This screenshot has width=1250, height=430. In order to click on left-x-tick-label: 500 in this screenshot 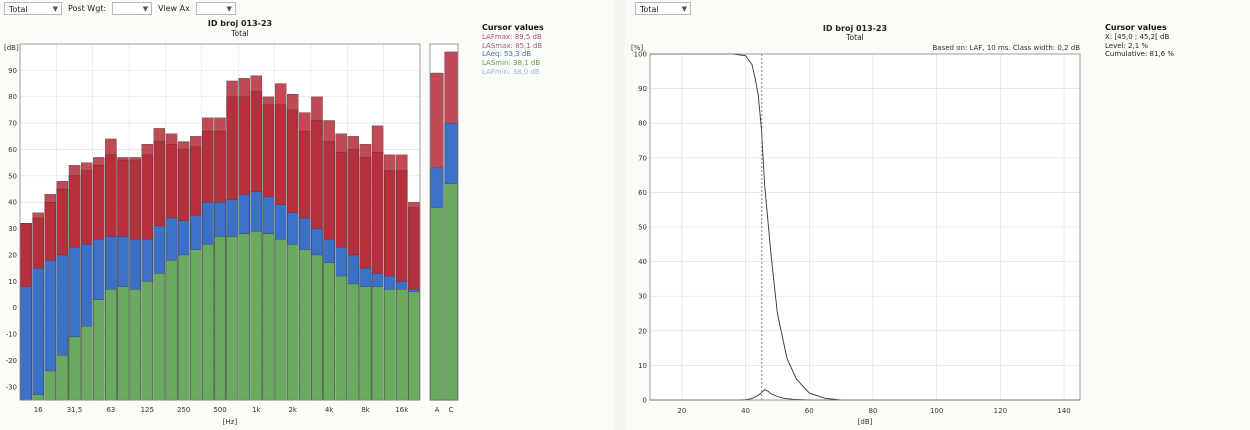, I will do `click(219, 410)`.